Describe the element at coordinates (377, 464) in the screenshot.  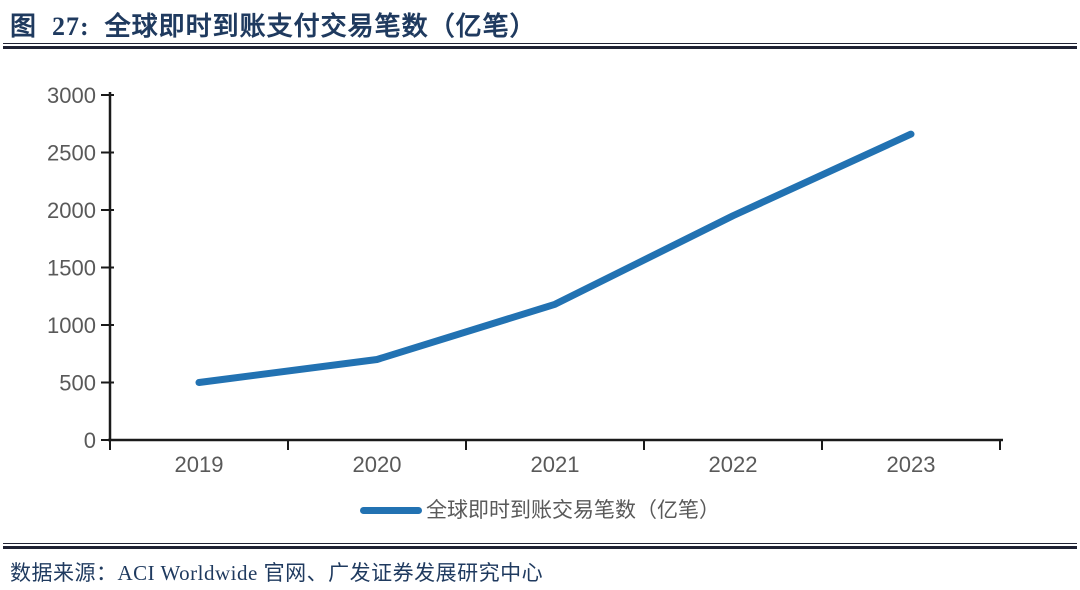
I see `x-axis-tick-label: 2020` at that location.